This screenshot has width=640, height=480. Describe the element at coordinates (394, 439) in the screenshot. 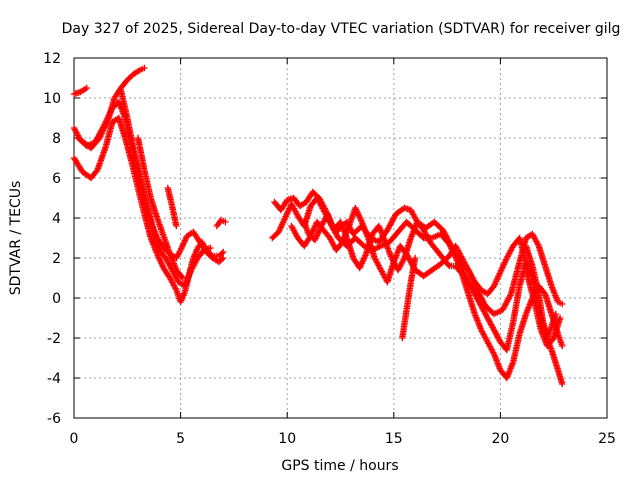

I see `x-tick-label-3: 15` at that location.